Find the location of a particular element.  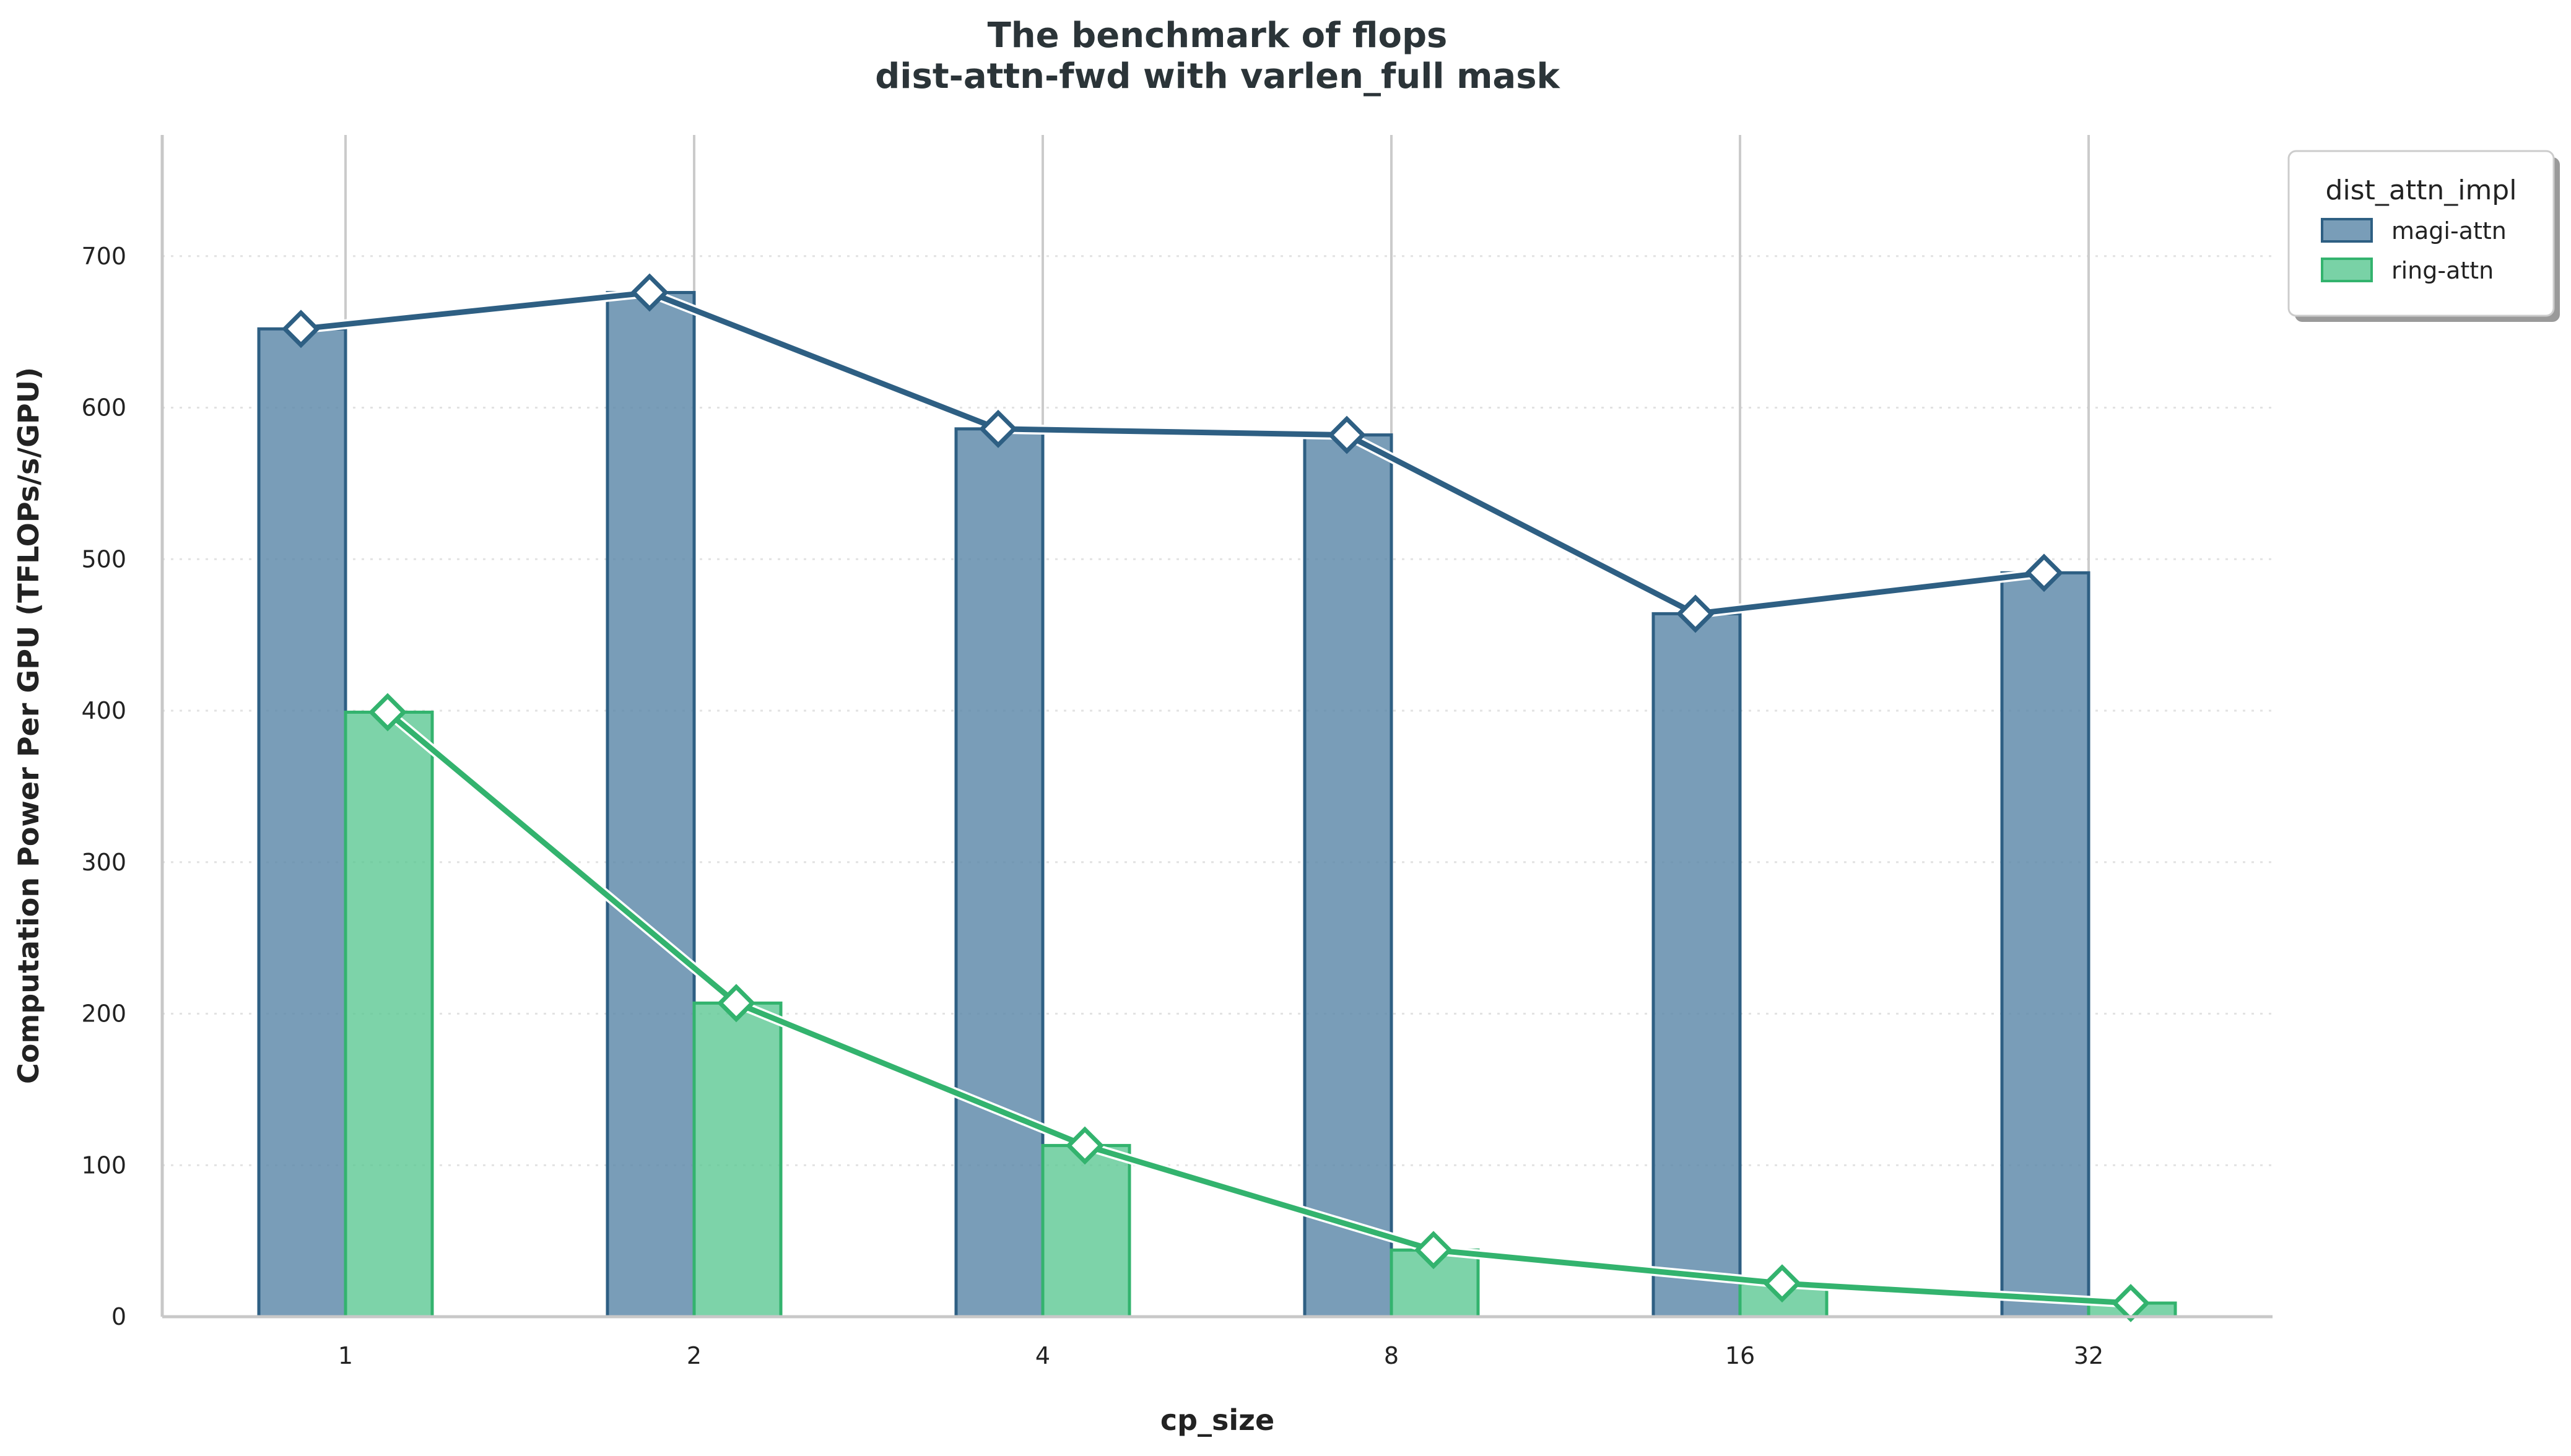

legend-title: dist_attn_impl is located at coordinates (2421, 190).